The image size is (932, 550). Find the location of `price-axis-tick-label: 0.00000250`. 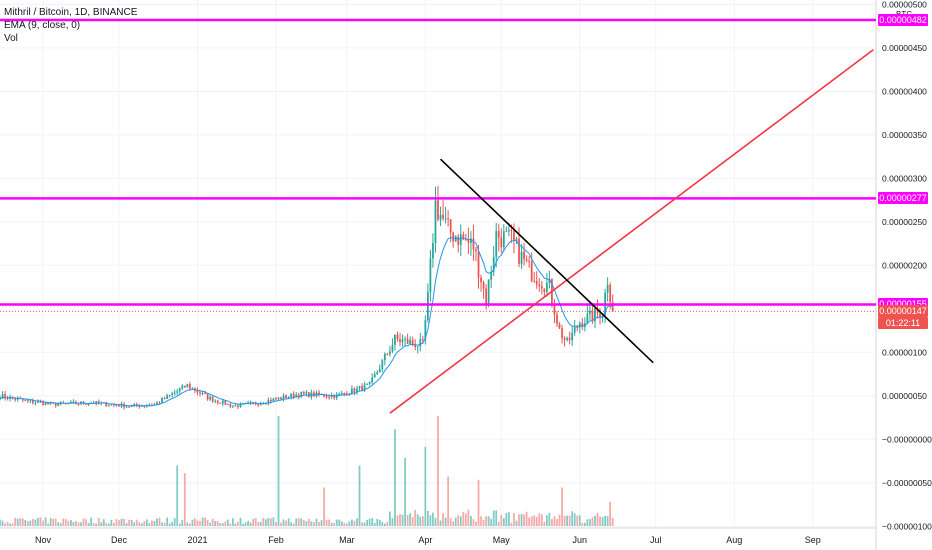

price-axis-tick-label: 0.00000250 is located at coordinates (904, 222).